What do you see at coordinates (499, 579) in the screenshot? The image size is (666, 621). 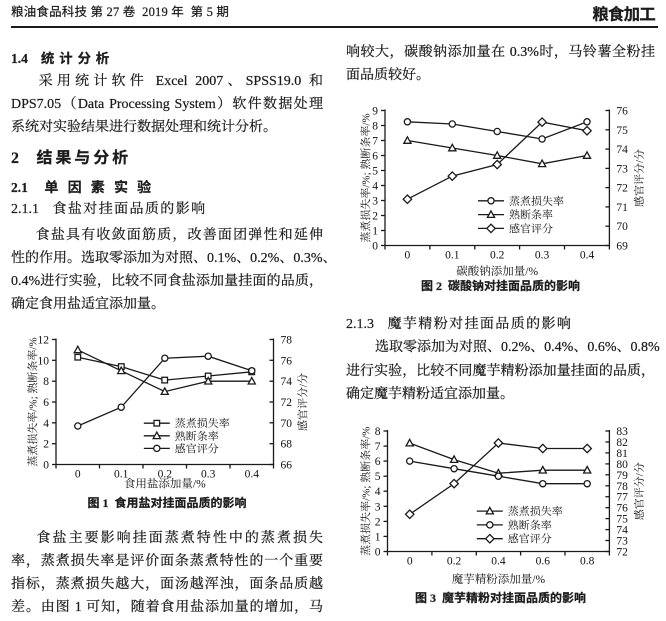 I see `svg-text: 魔芋精粉添加量/%` at bounding box center [499, 579].